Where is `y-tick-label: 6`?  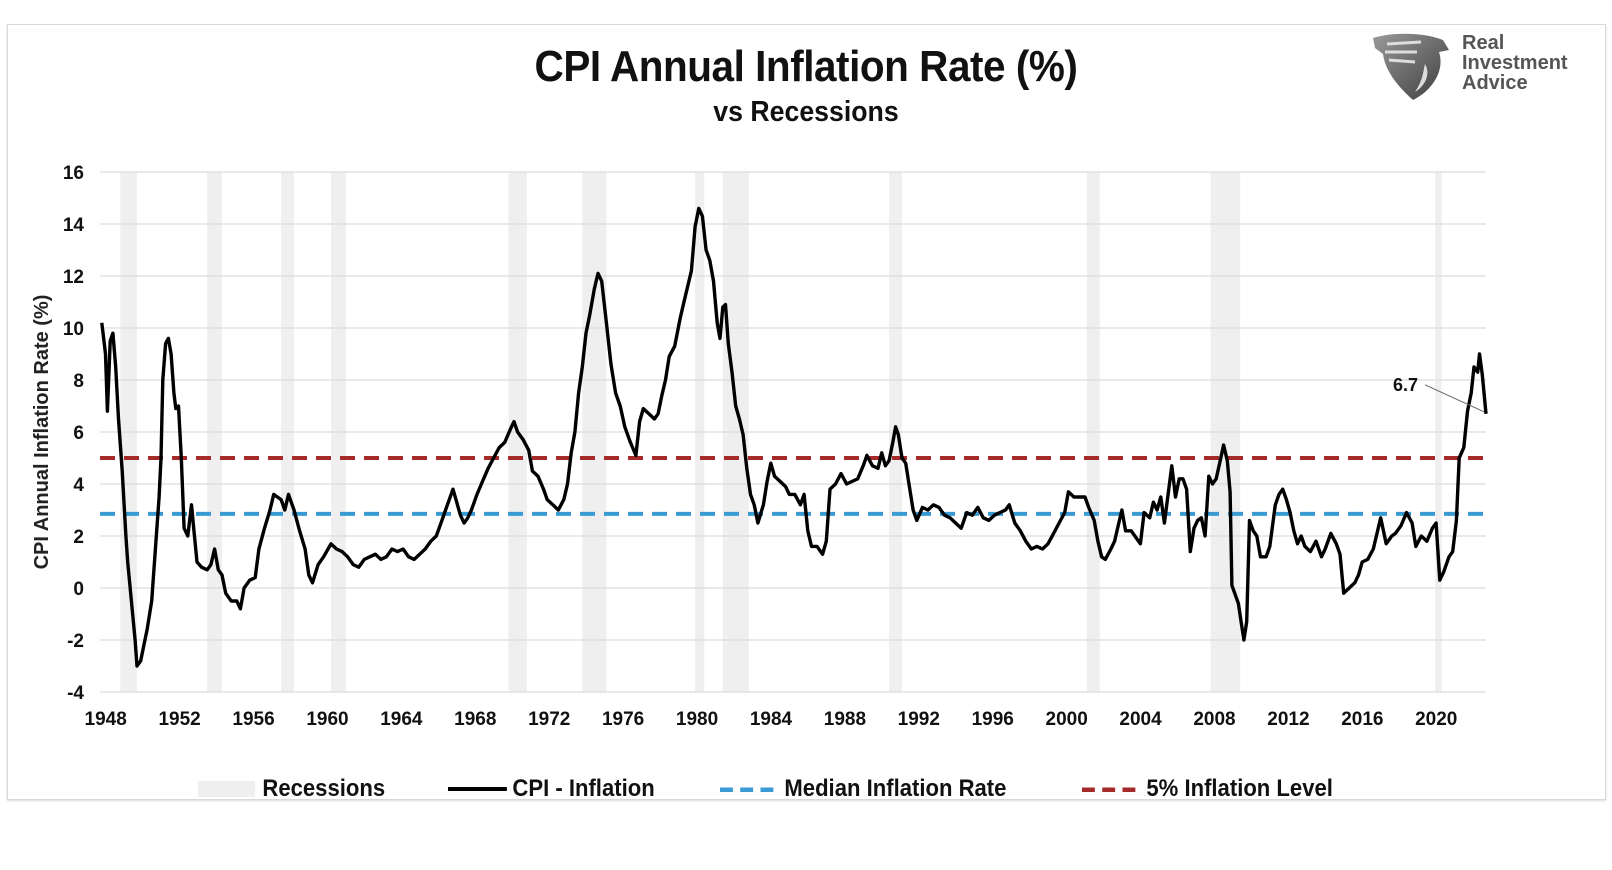 y-tick-label: 6 is located at coordinates (78, 433).